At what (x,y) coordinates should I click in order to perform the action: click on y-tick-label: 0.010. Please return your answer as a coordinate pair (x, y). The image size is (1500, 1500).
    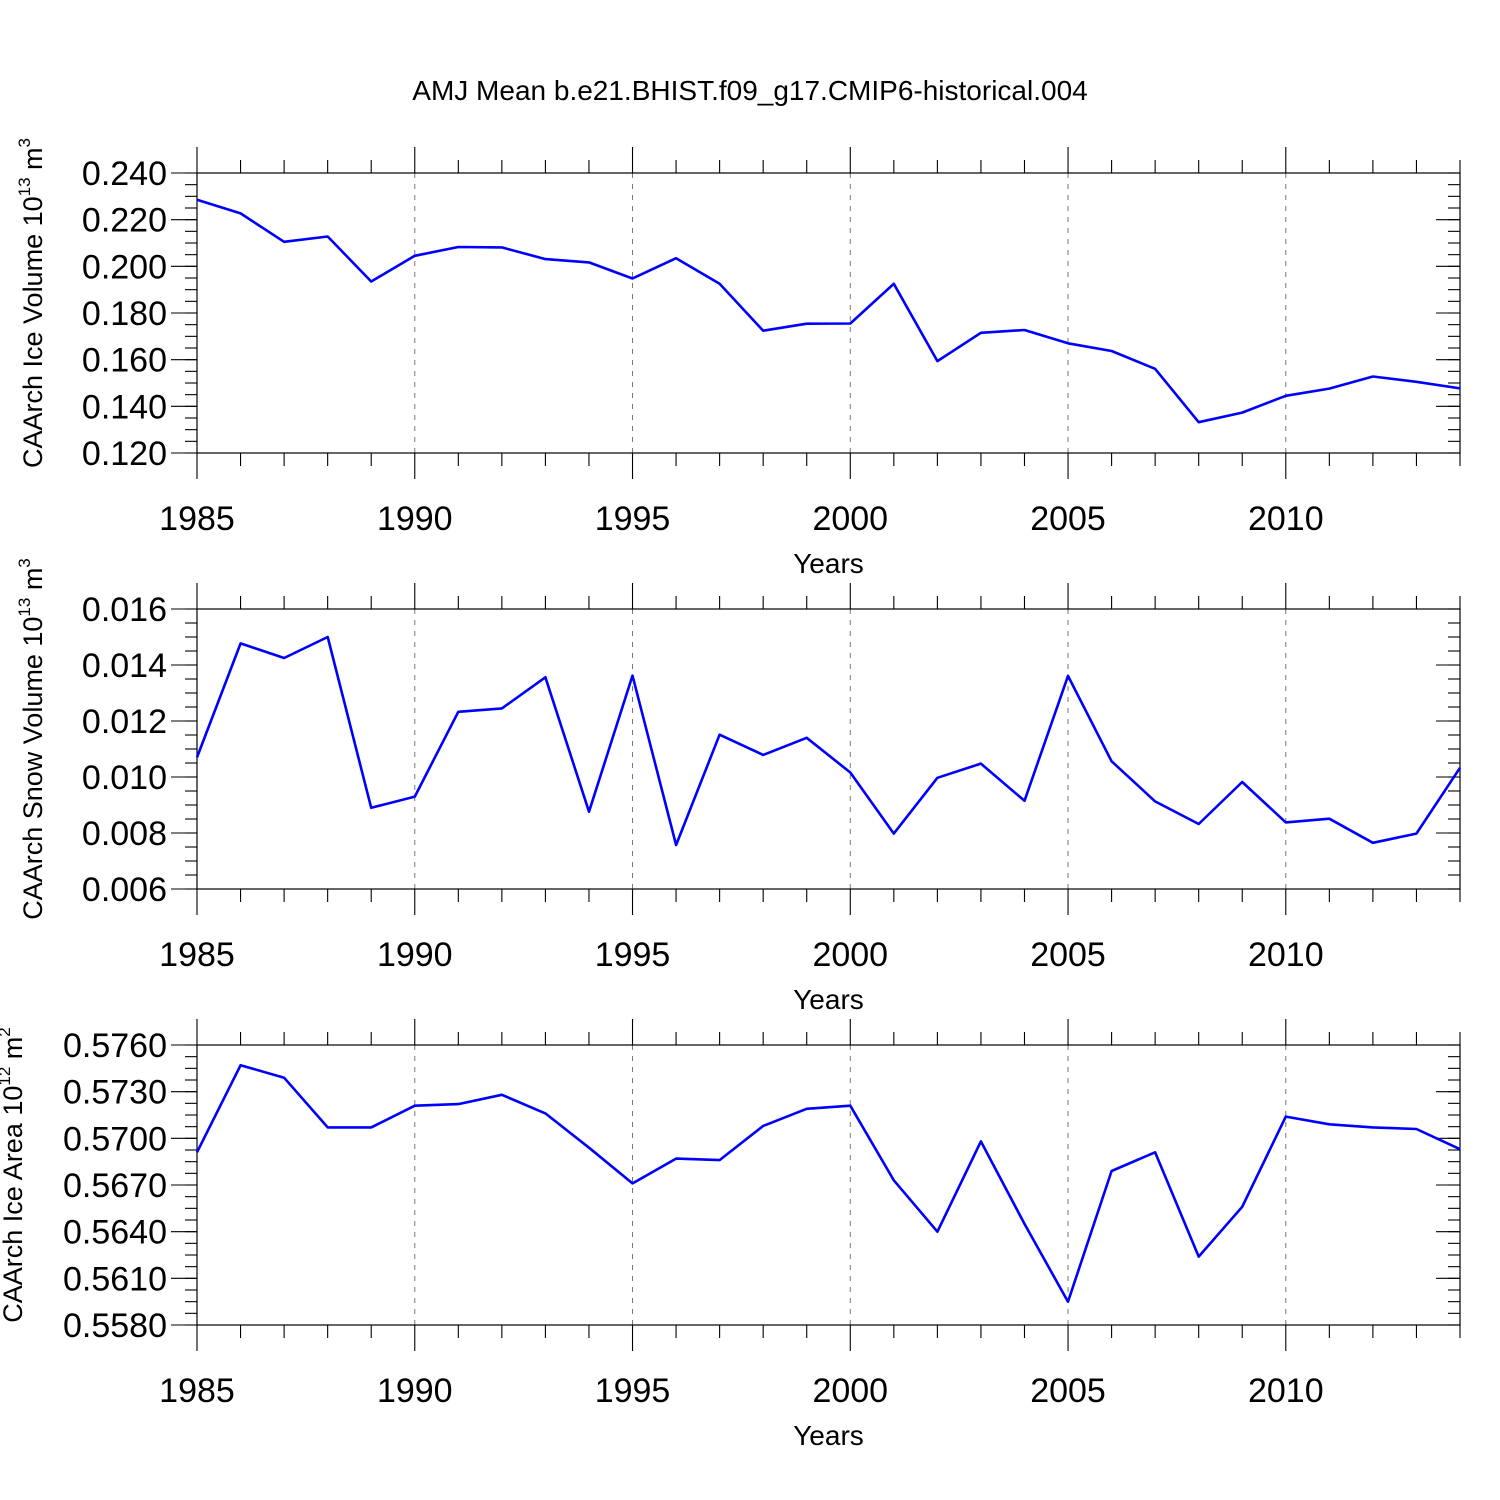
    Looking at the image, I should click on (124, 778).